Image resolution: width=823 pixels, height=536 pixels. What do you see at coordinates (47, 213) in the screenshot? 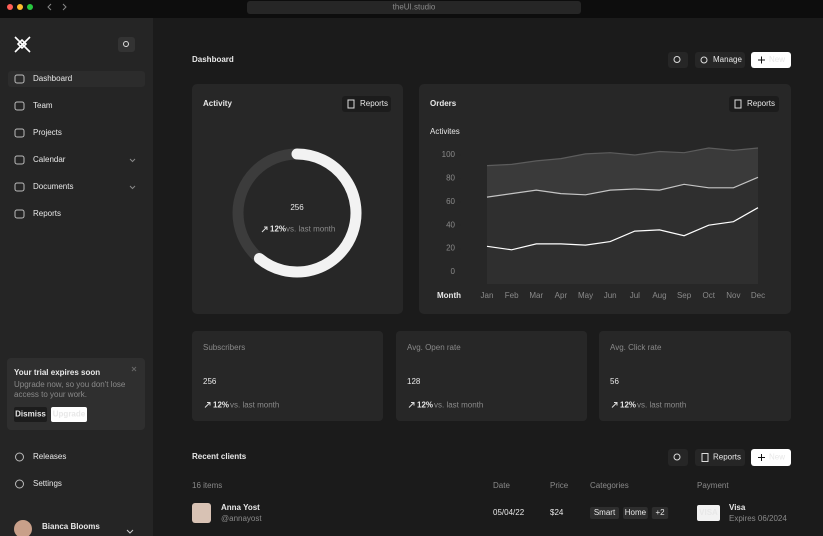
I see `nav-item: Reports` at bounding box center [47, 213].